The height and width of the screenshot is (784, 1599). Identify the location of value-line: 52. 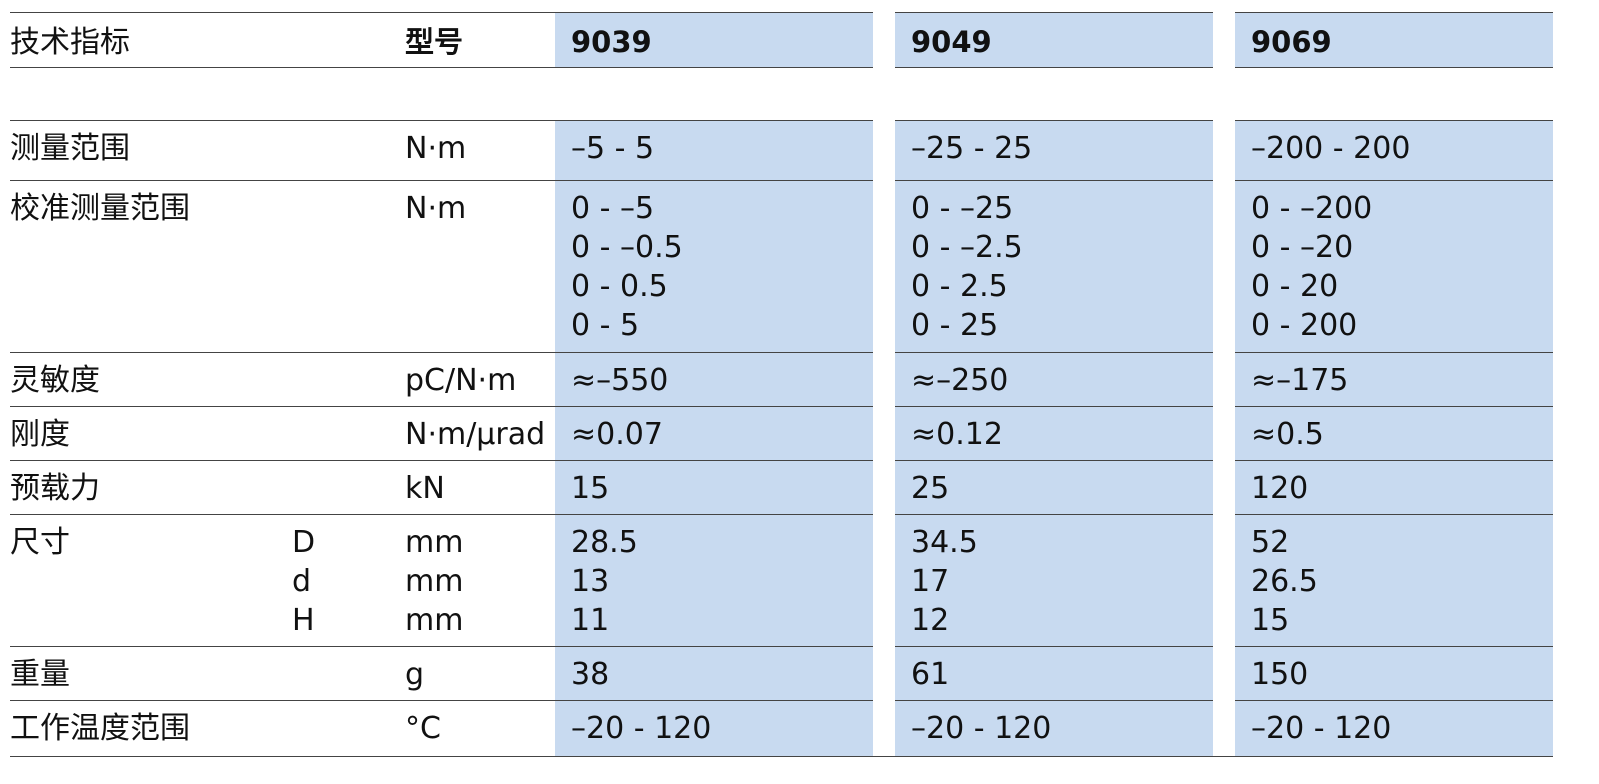
(1270, 542).